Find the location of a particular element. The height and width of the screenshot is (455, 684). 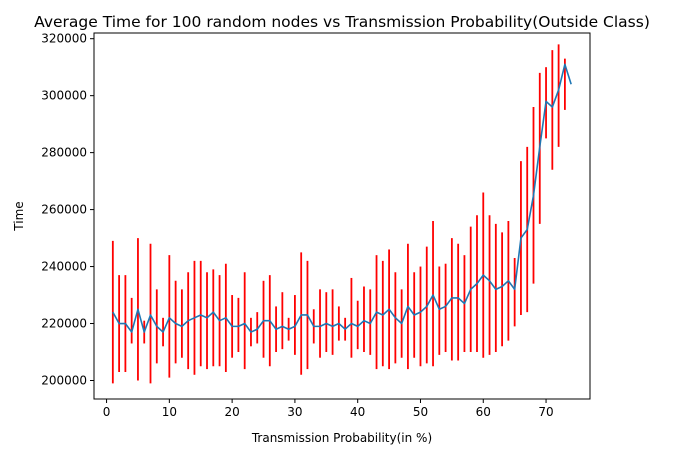

x-tick-label: 30 is located at coordinates (294, 412).